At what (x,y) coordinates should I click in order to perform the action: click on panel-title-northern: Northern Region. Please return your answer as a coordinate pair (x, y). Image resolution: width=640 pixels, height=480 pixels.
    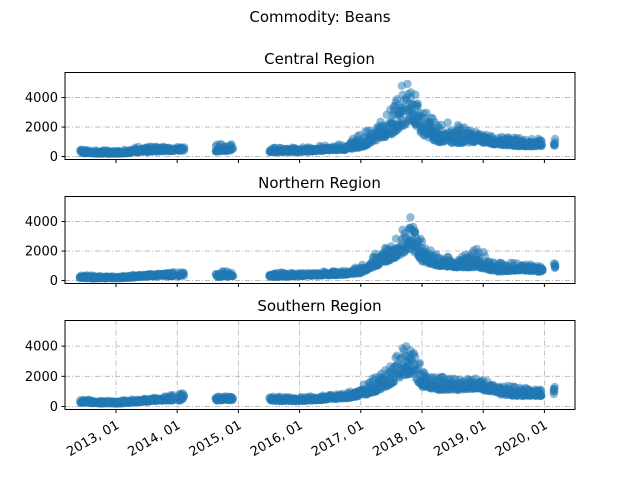
    Looking at the image, I should click on (319, 183).